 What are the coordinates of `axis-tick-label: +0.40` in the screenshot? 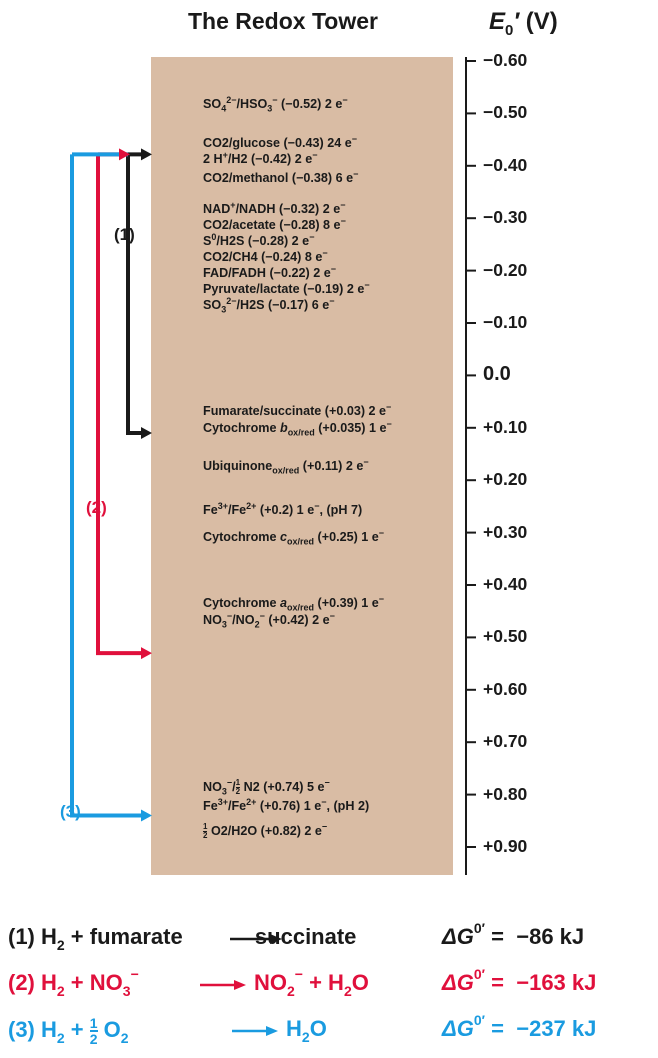 It's located at (505, 584).